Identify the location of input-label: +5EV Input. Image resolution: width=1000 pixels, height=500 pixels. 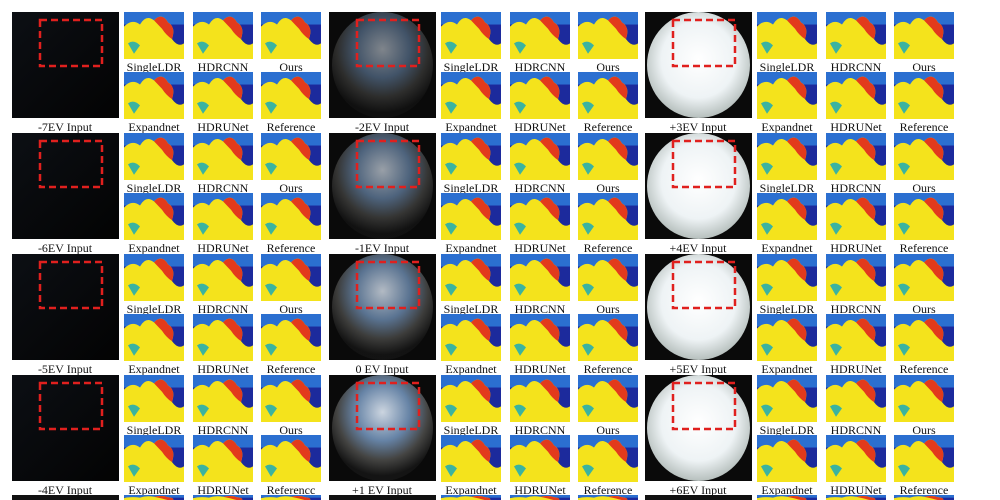
(699, 369).